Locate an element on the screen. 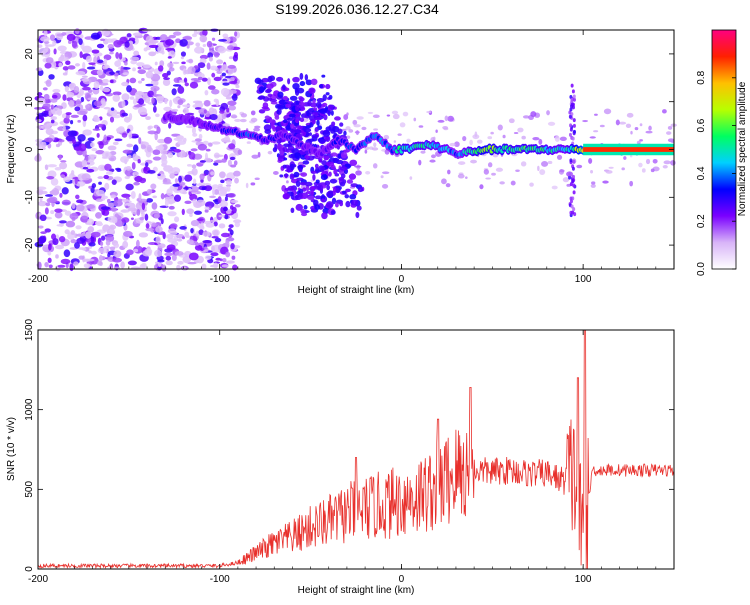 This screenshot has width=750, height=605. spectrogram-x-tick-label: -200 is located at coordinates (38, 279).